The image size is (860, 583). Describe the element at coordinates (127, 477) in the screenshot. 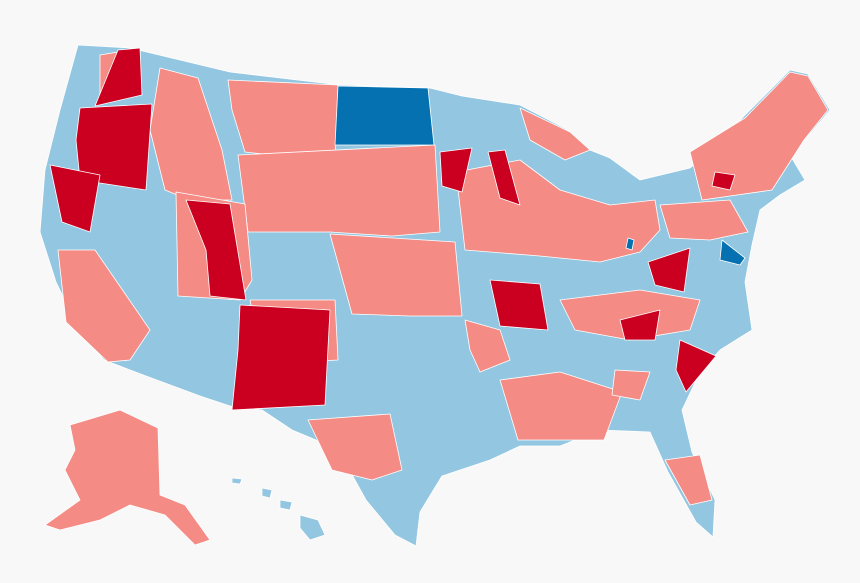

I see `alaska` at that location.